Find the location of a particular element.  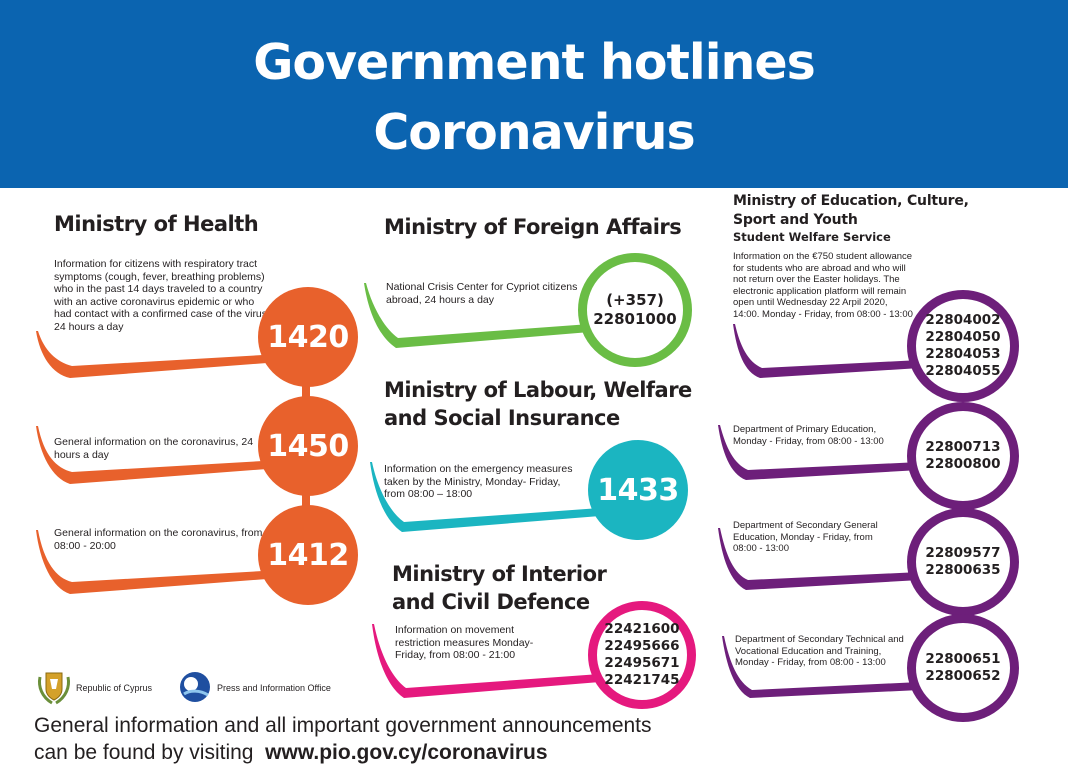

health-number-2: 1450 is located at coordinates (308, 446).